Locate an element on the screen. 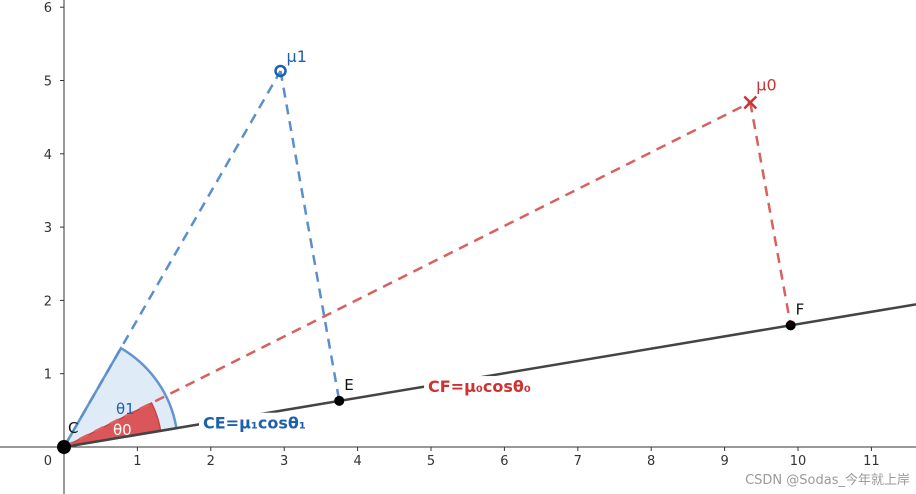 The width and height of the screenshot is (916, 494). y-tick-label: 1 is located at coordinates (48, 375).